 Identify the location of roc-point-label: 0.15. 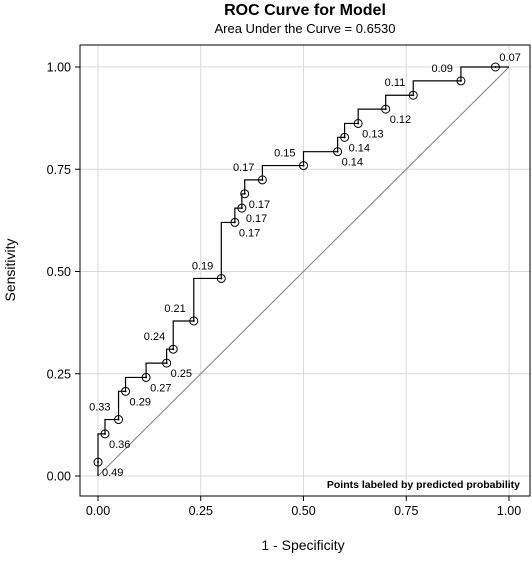
(284, 154).